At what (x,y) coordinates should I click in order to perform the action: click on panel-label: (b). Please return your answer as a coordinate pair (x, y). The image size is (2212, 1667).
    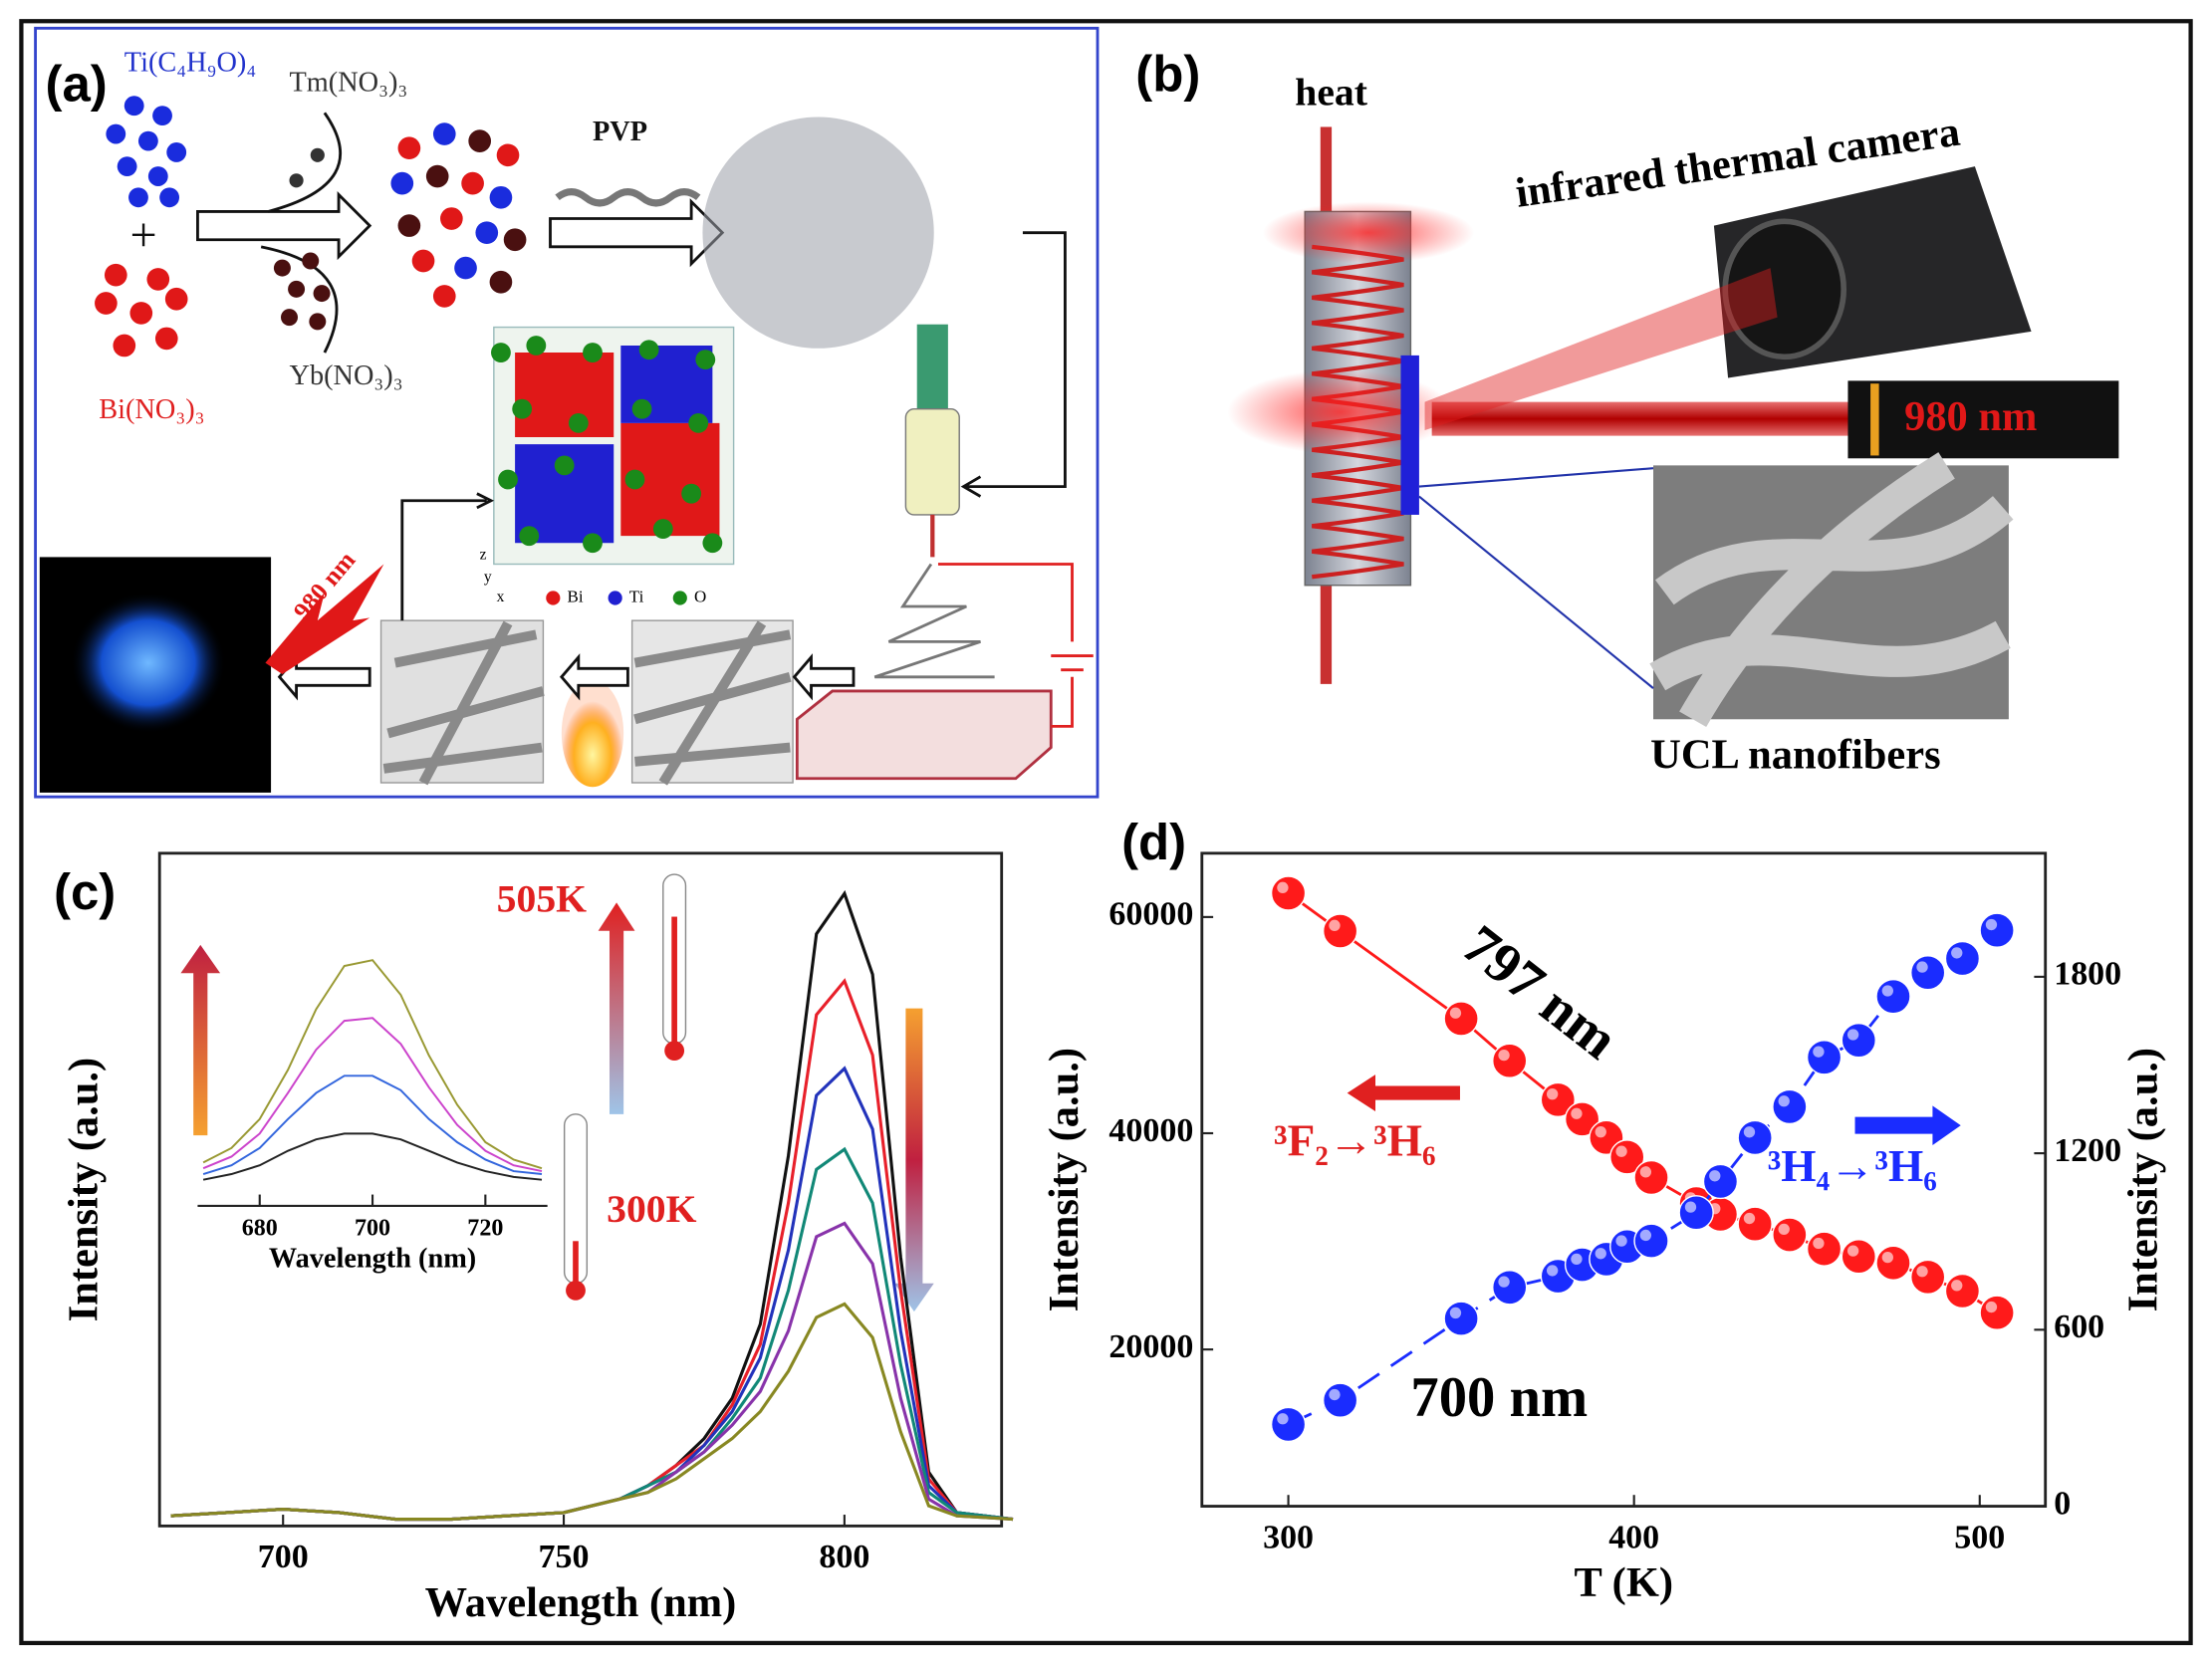
    Looking at the image, I should click on (1167, 73).